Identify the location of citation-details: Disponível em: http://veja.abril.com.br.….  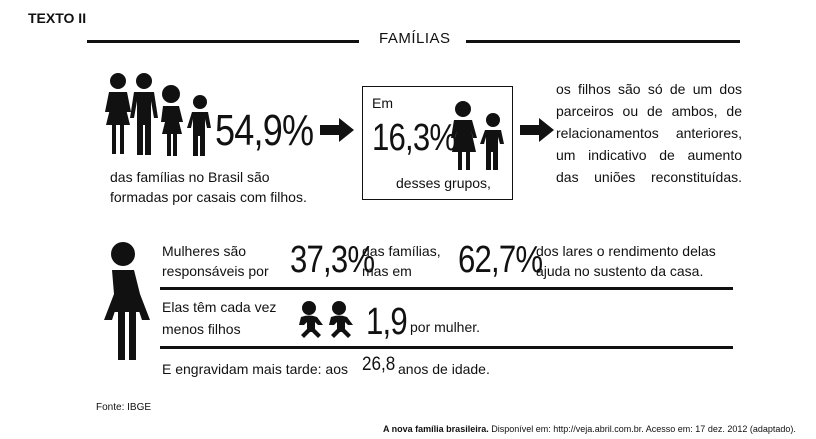
(642, 429).